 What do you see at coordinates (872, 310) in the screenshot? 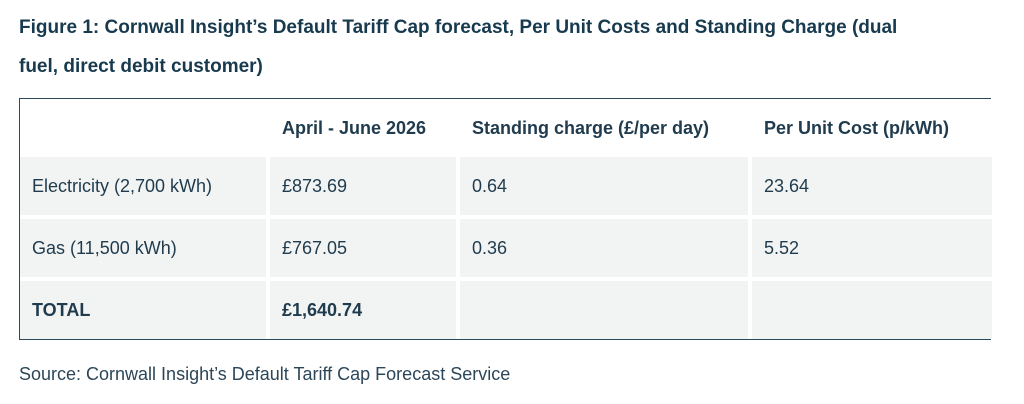
I see `per-unit-cost-cell` at bounding box center [872, 310].